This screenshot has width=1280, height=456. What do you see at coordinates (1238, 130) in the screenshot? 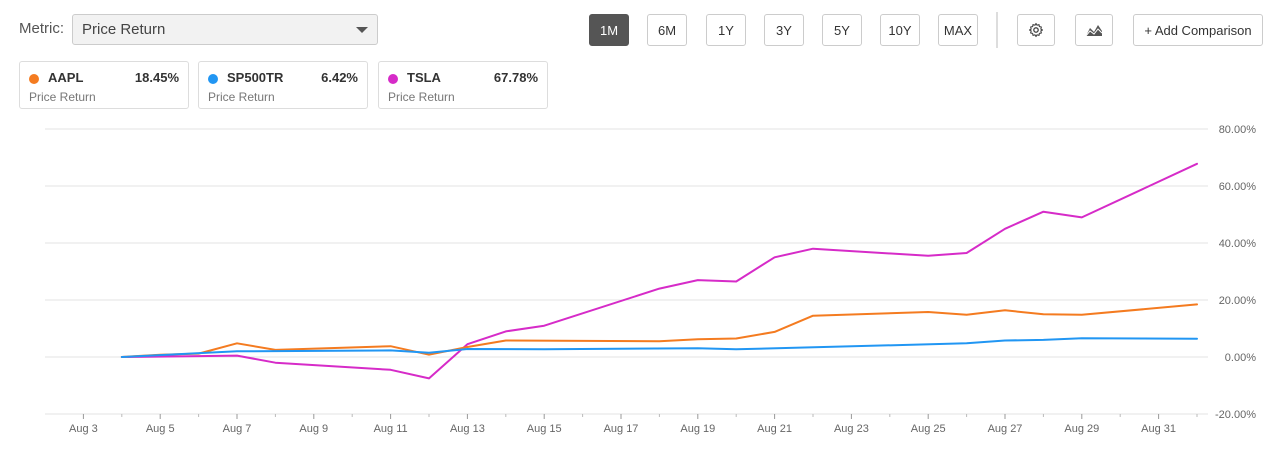
I see `y-tick-label: 80.00%` at bounding box center [1238, 130].